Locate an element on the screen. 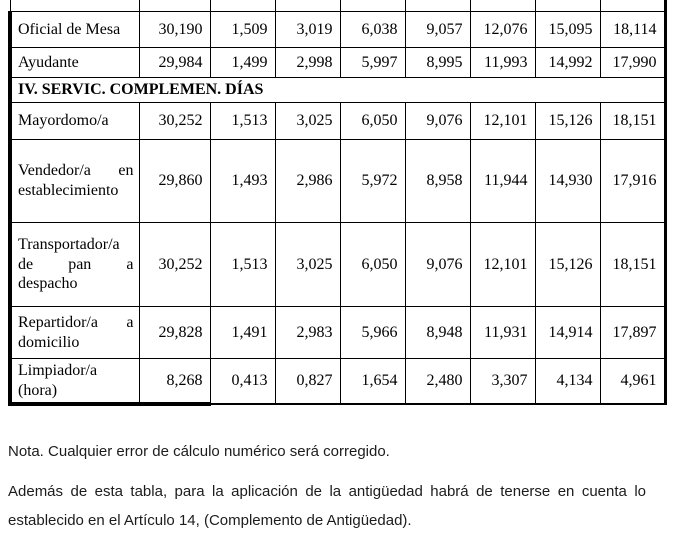 The width and height of the screenshot is (675, 537). table-cell-value: 17,990 is located at coordinates (633, 62).